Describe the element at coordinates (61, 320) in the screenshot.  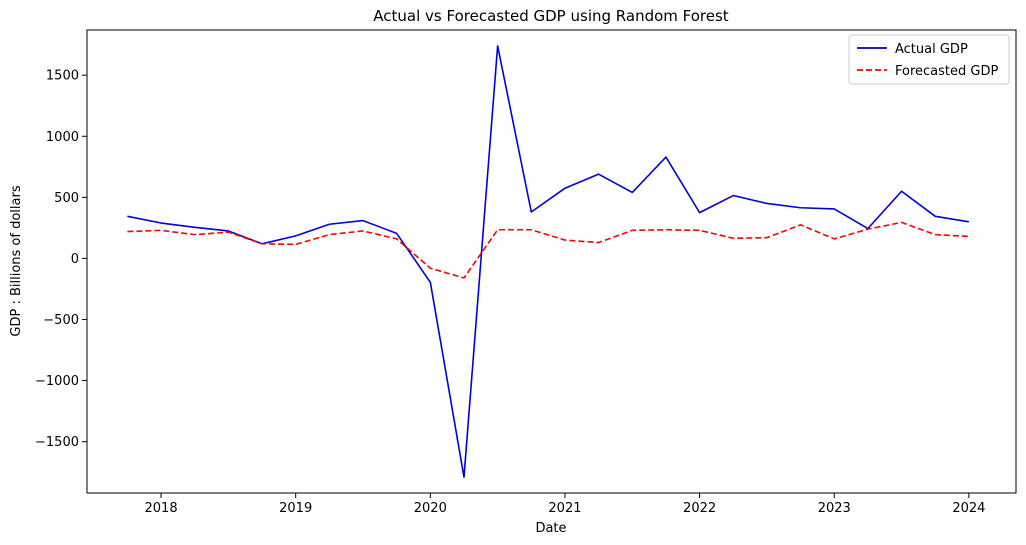
I see `y-tick-label: −500` at that location.